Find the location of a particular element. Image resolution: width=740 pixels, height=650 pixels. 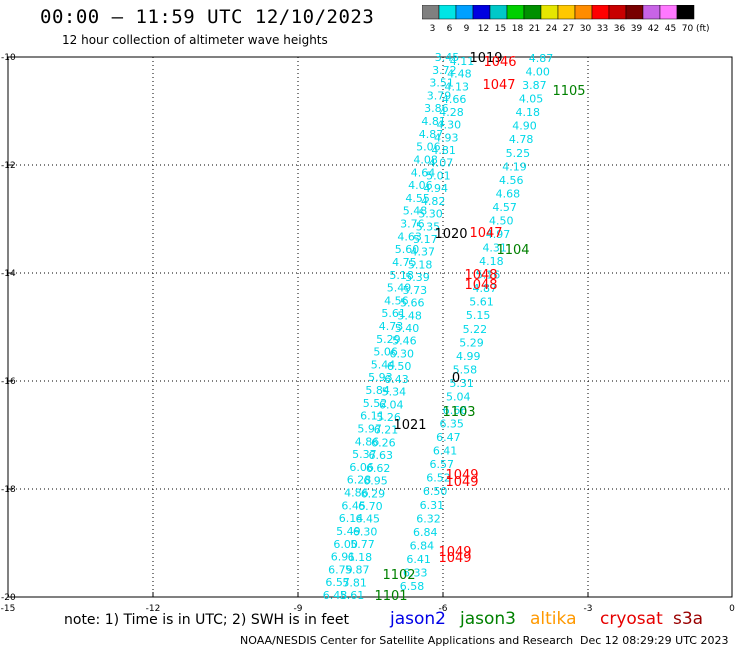

swh-value-track-east: 4.18 is located at coordinates (491, 261).